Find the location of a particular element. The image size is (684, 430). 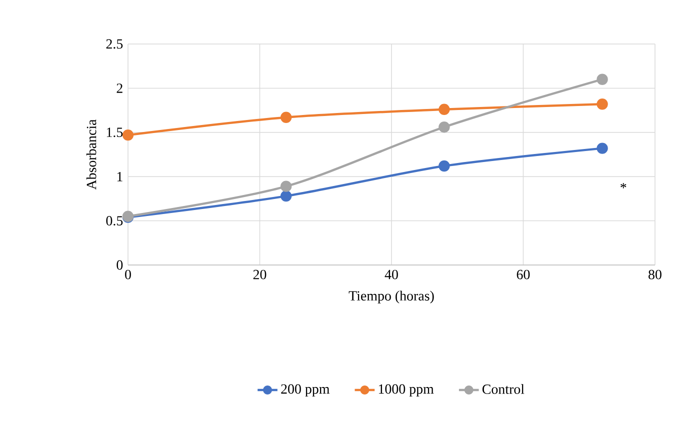

legend-label: 200 ppm is located at coordinates (305, 390).